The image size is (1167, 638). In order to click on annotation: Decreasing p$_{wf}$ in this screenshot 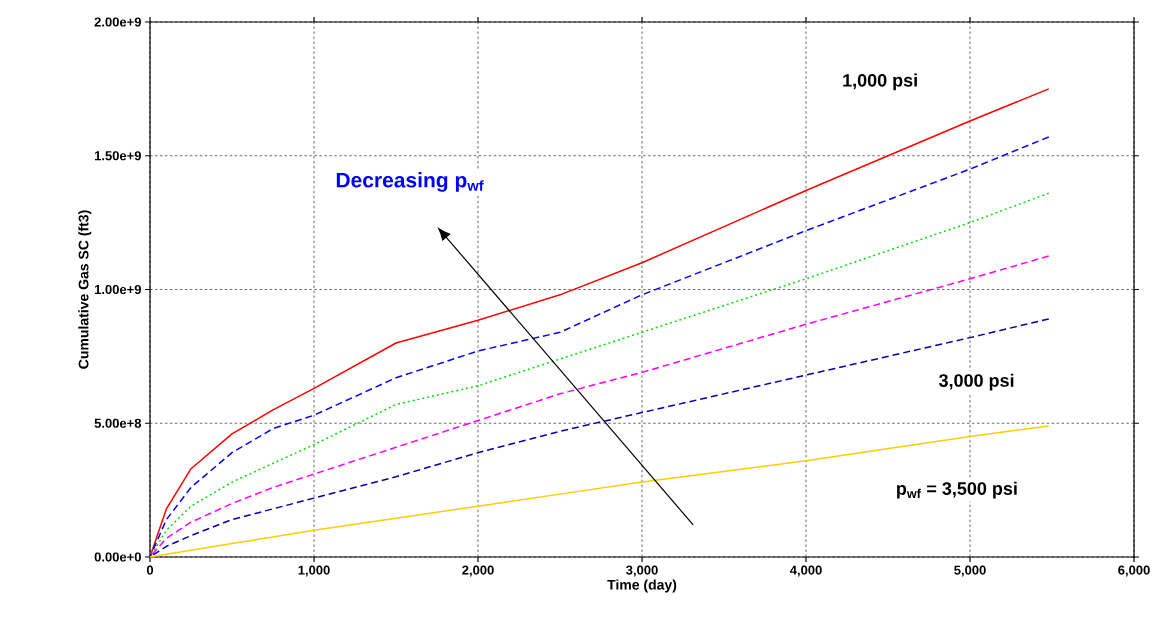, I will do `click(410, 182)`.